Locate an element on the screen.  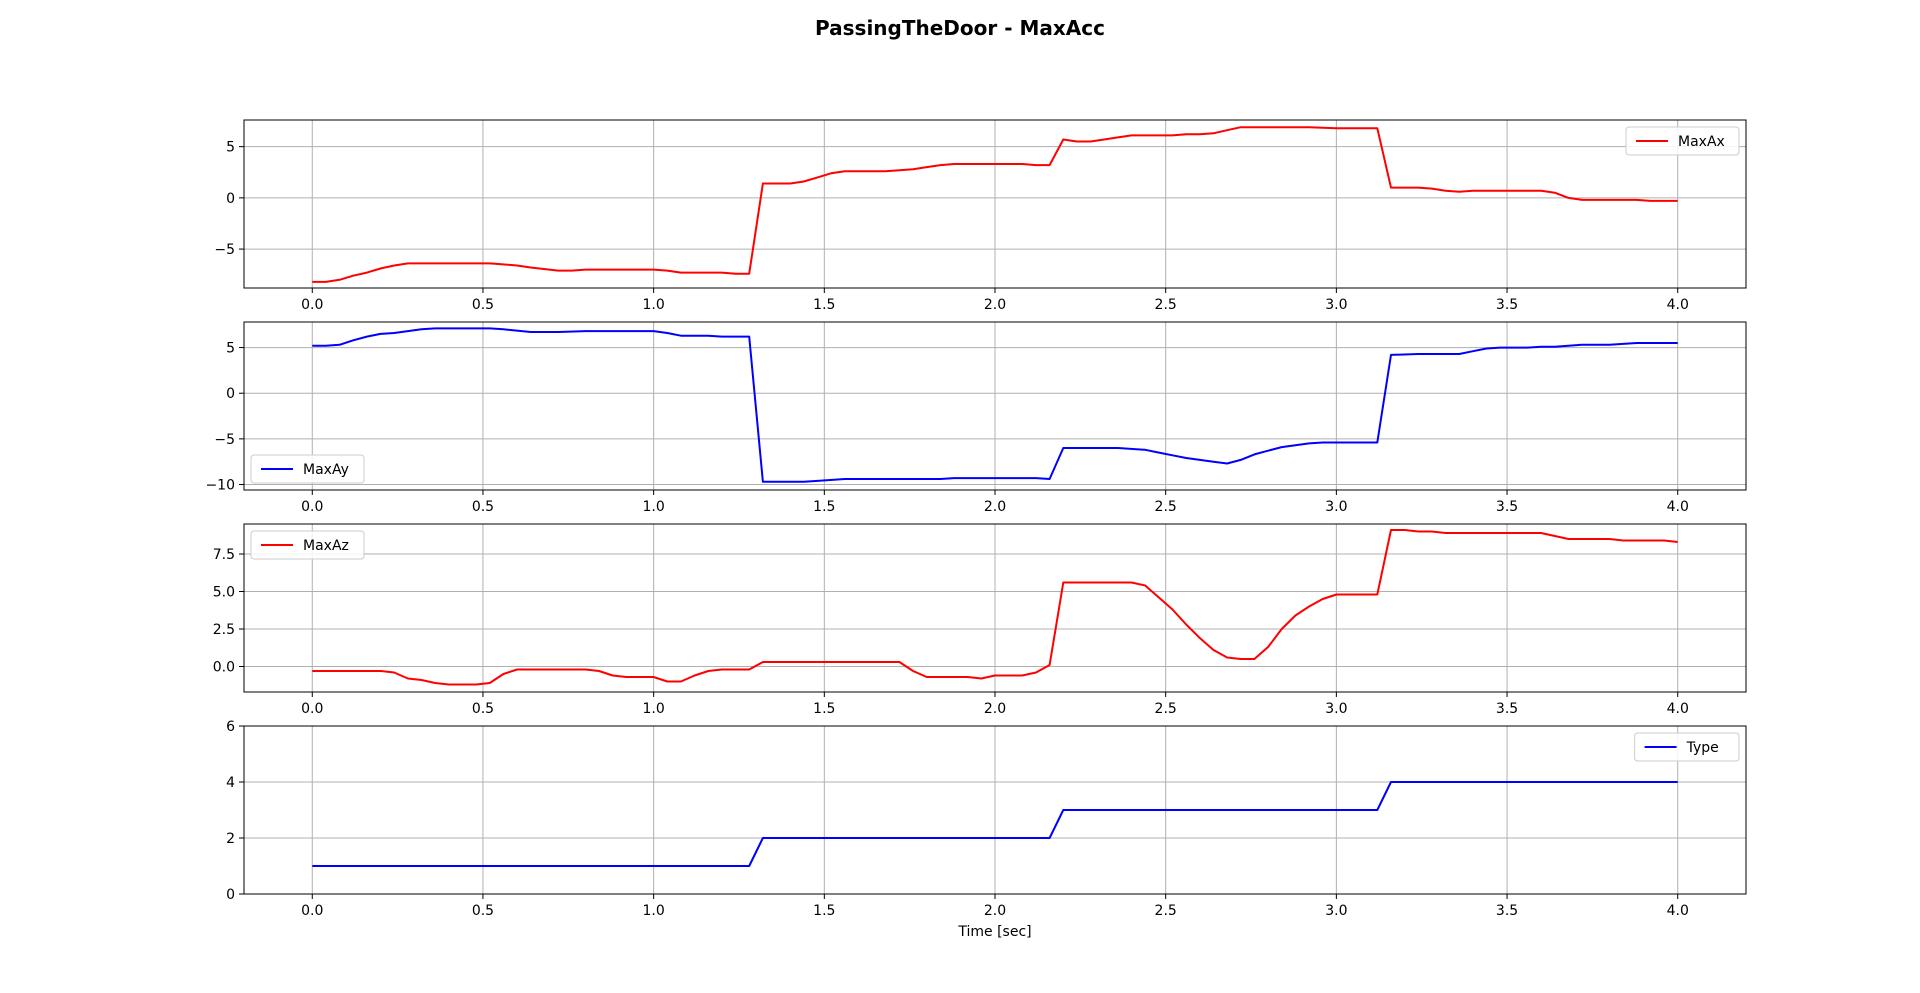
y-tick-label: 4 is located at coordinates (230, 783).